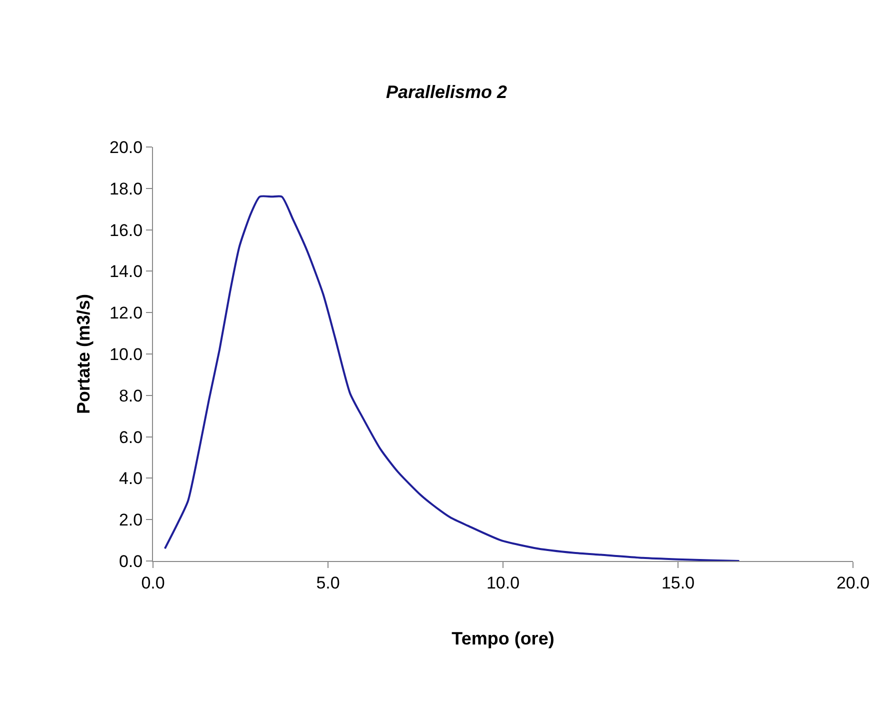 Image resolution: width=893 pixels, height=711 pixels. Describe the element at coordinates (447, 92) in the screenshot. I see `chart-title: Parallelismo 2` at that location.